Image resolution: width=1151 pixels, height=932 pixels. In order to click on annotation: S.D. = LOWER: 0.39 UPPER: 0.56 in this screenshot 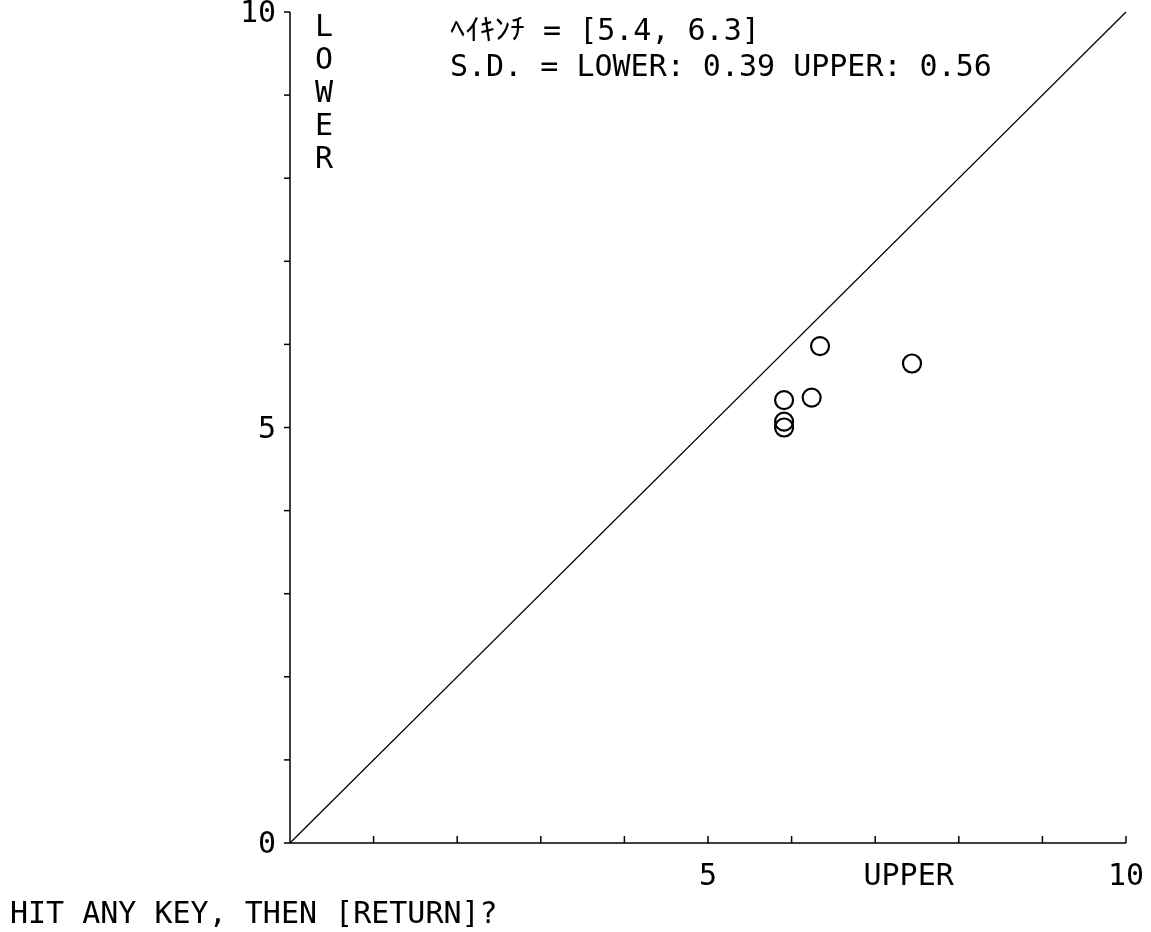, I will do `click(721, 65)`.